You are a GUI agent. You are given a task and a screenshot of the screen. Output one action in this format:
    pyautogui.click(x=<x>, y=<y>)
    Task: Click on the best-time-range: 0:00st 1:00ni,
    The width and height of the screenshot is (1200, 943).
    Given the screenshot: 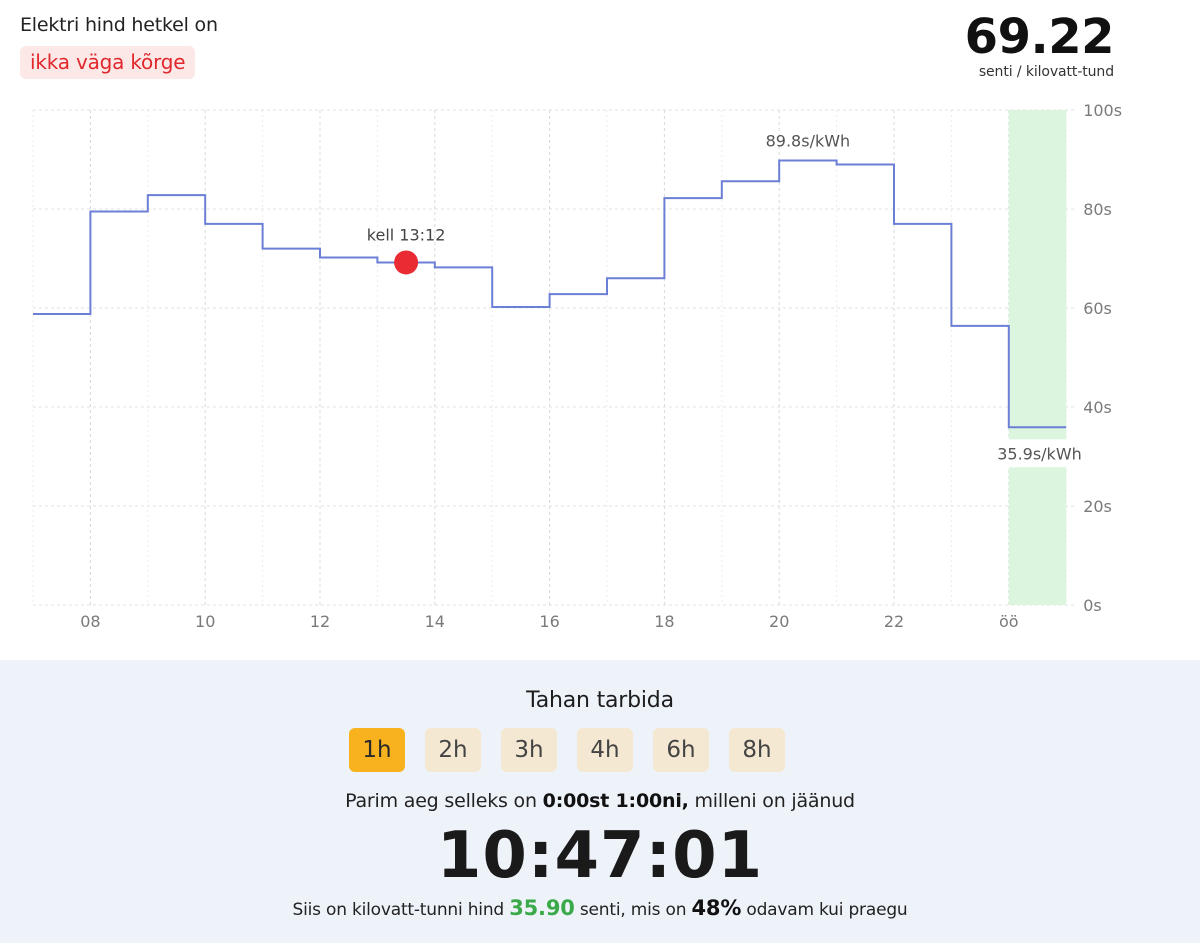 What is the action you would take?
    pyautogui.click(x=615, y=801)
    